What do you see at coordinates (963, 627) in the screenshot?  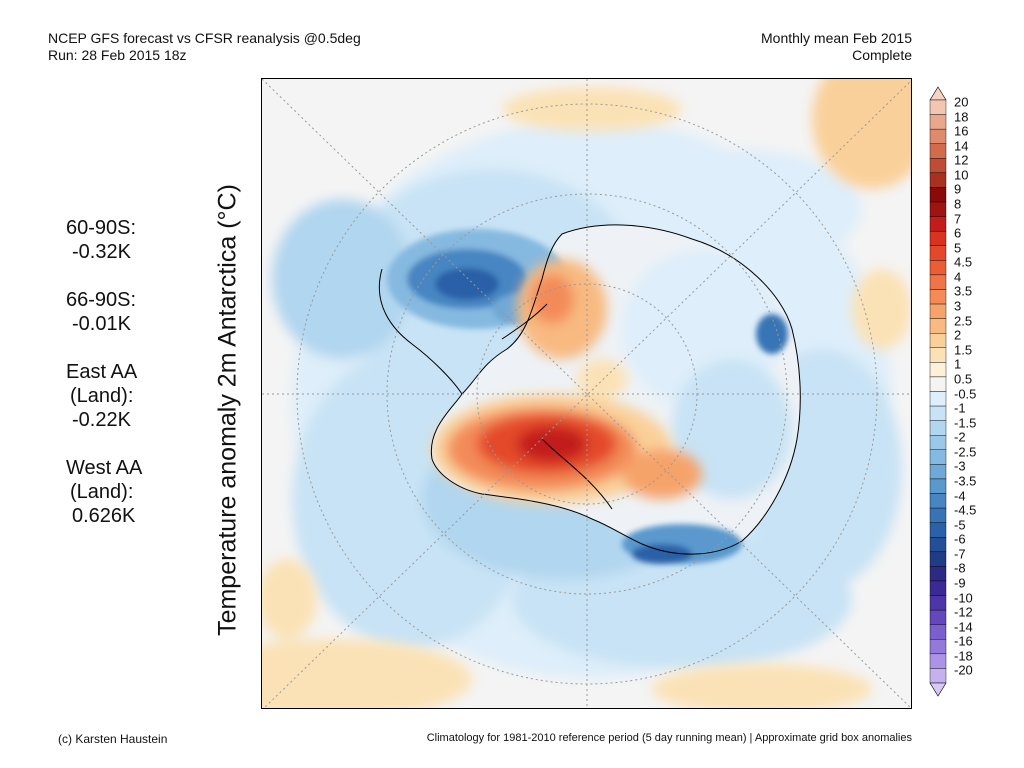 I see `colorbar-level-label: -14` at bounding box center [963, 627].